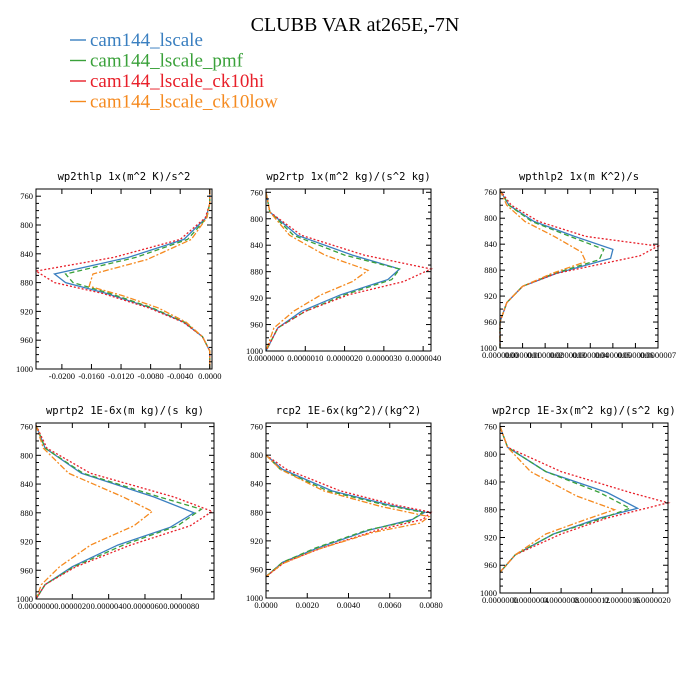 The width and height of the screenshot is (700, 700). I want to click on legend-label-0: cam144_lscale, so click(146, 40).